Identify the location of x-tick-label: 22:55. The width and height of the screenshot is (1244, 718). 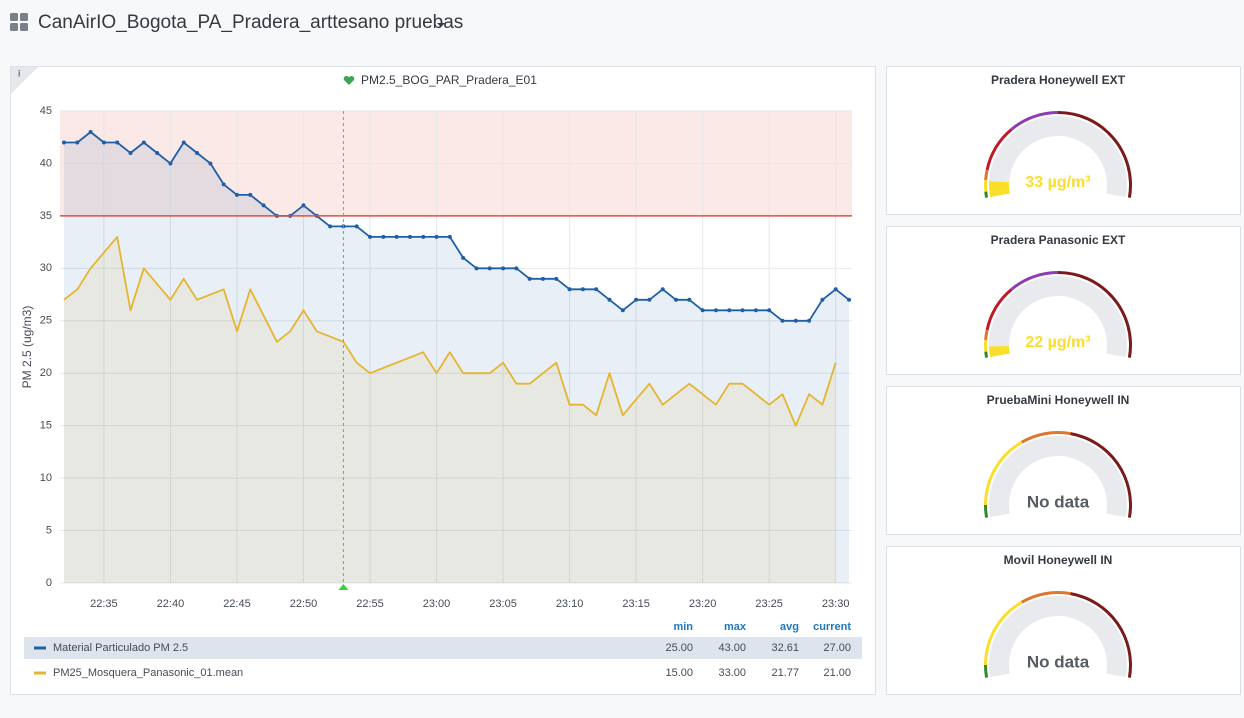
(370, 604).